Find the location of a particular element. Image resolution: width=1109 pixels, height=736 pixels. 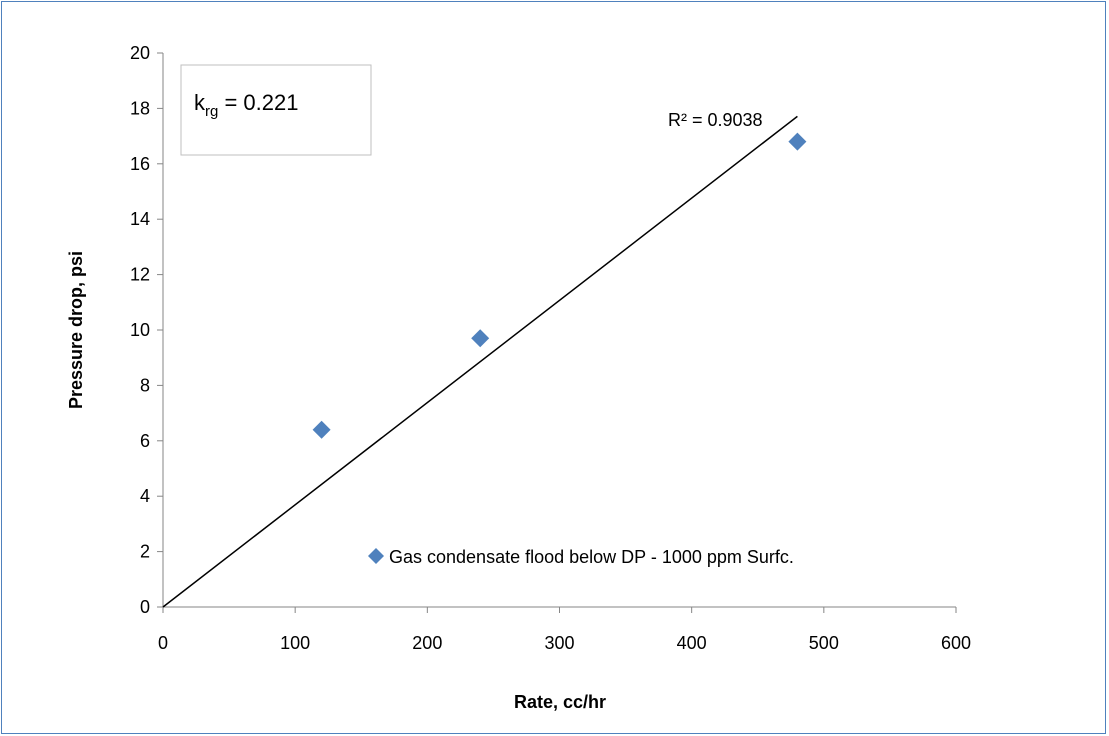

krg-label: krg = 0.221 is located at coordinates (246, 105).